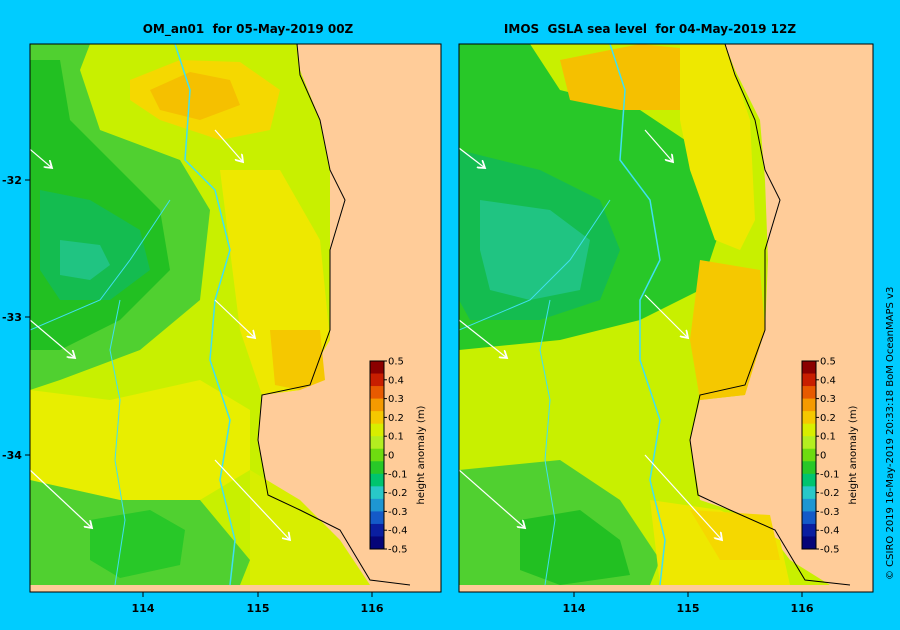 The image size is (900, 630). I want to click on left-lon-axis: 114 115 116, so click(258, 603).